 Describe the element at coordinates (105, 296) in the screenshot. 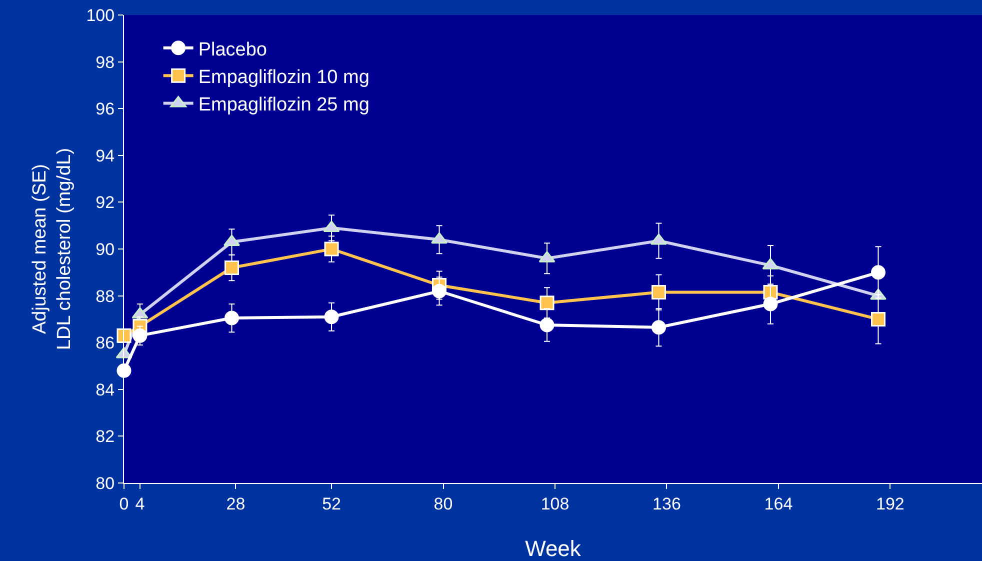

I see `y-tick-label: 88` at that location.